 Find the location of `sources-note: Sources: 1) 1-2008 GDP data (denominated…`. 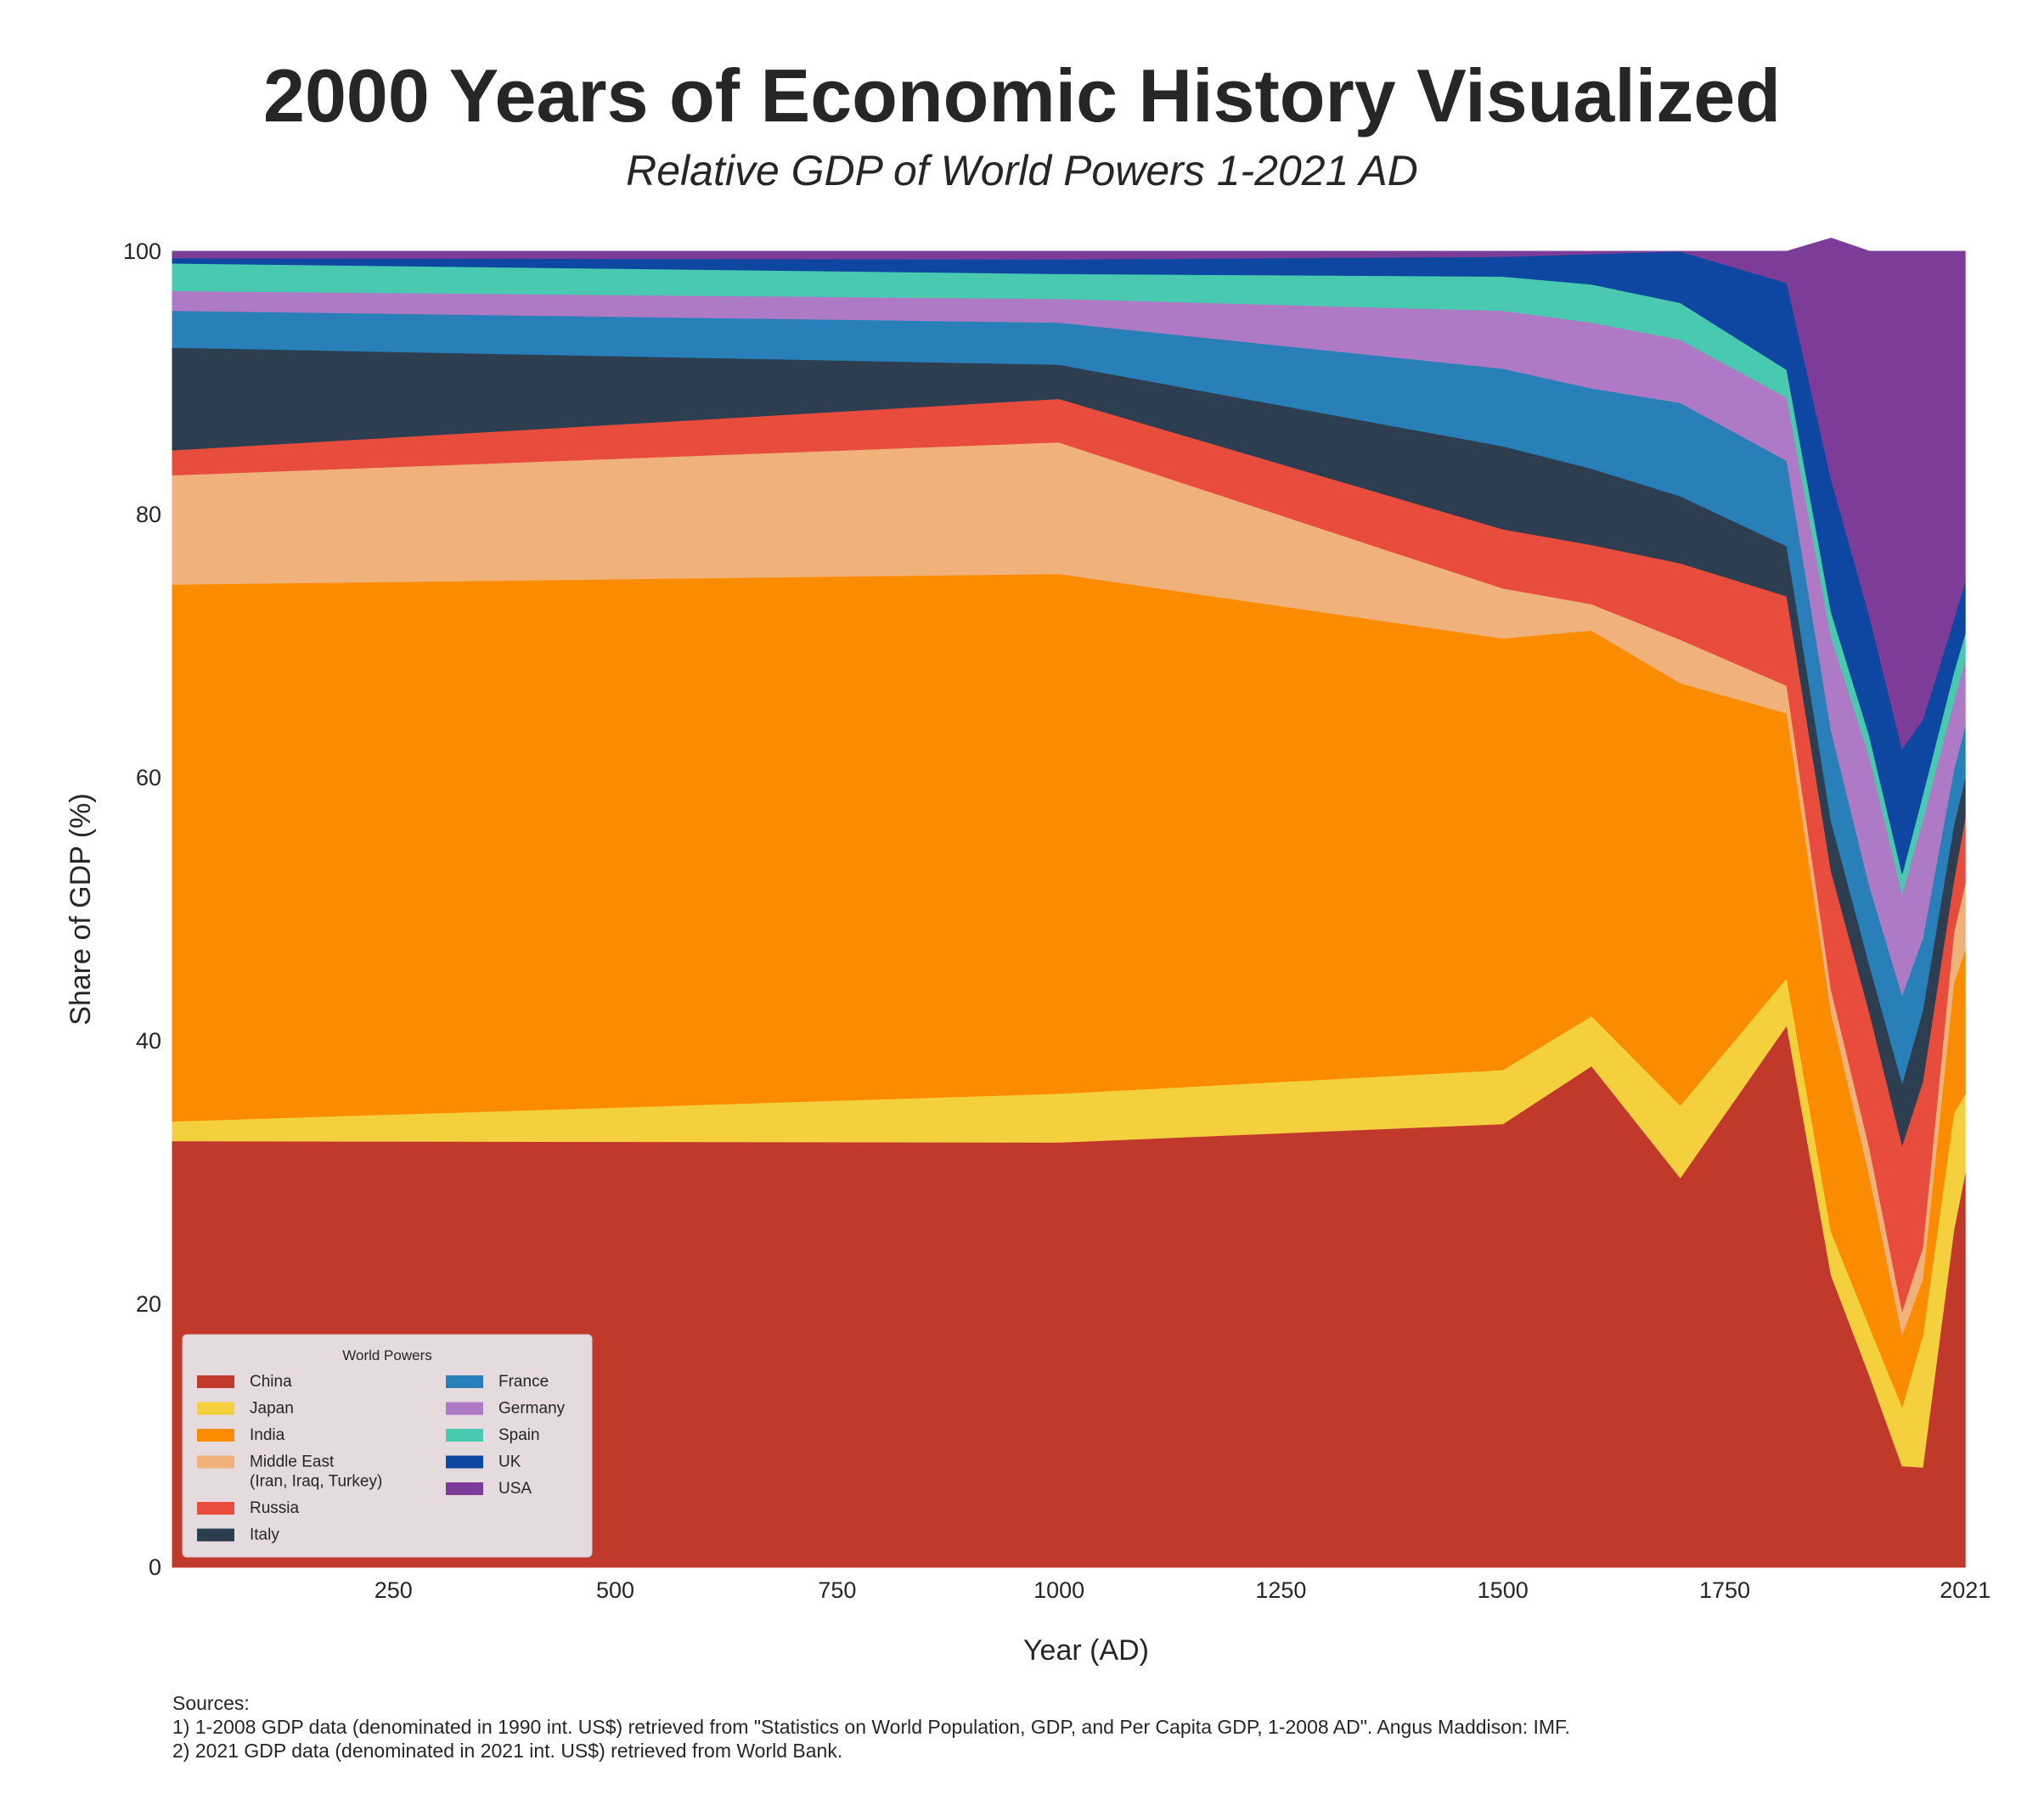

sources-note: Sources: 1) 1-2008 GDP data (denominated… is located at coordinates (871, 1727).